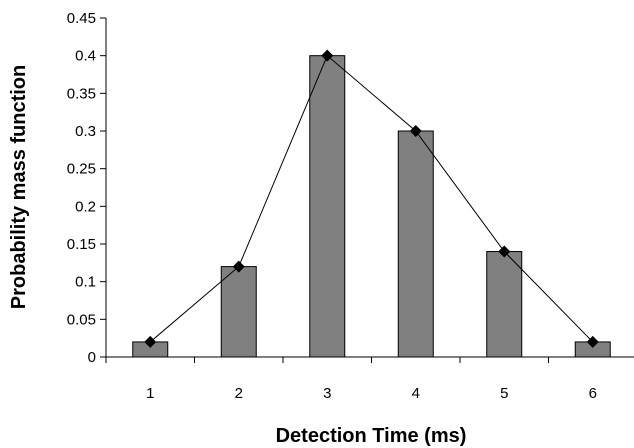  Describe the element at coordinates (81, 169) in the screenshot. I see `y-tick-label: 0.25` at that location.